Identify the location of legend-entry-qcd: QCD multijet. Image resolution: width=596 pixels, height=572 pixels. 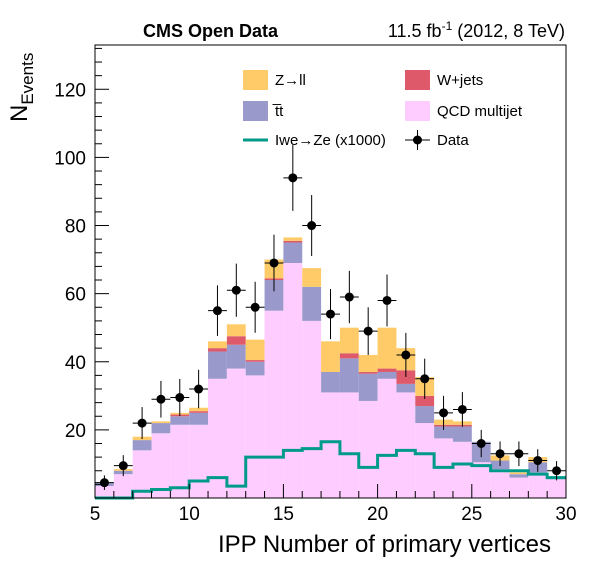
(464, 111).